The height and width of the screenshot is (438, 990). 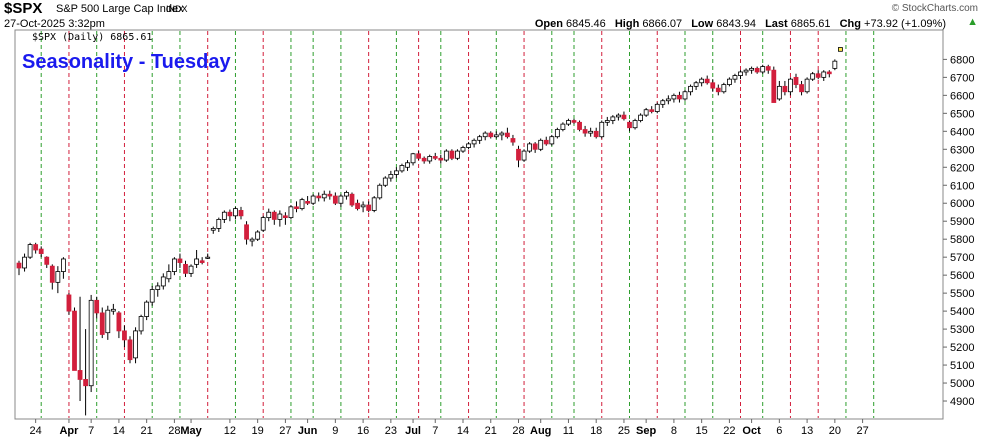 I want to click on x-tick-label: 28, so click(x=174, y=431).